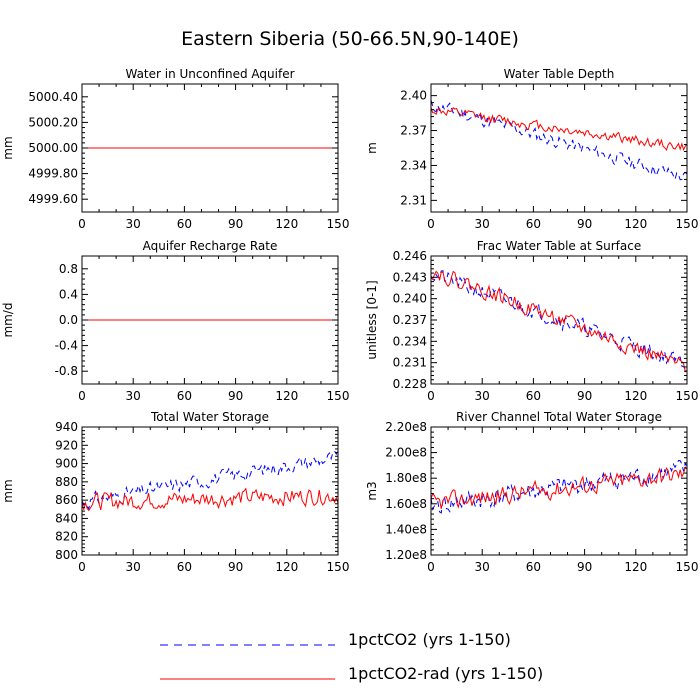 Image resolution: width=700 pixels, height=700 pixels. What do you see at coordinates (413, 200) in the screenshot?
I see `y-tick-label: 2.31` at bounding box center [413, 200].